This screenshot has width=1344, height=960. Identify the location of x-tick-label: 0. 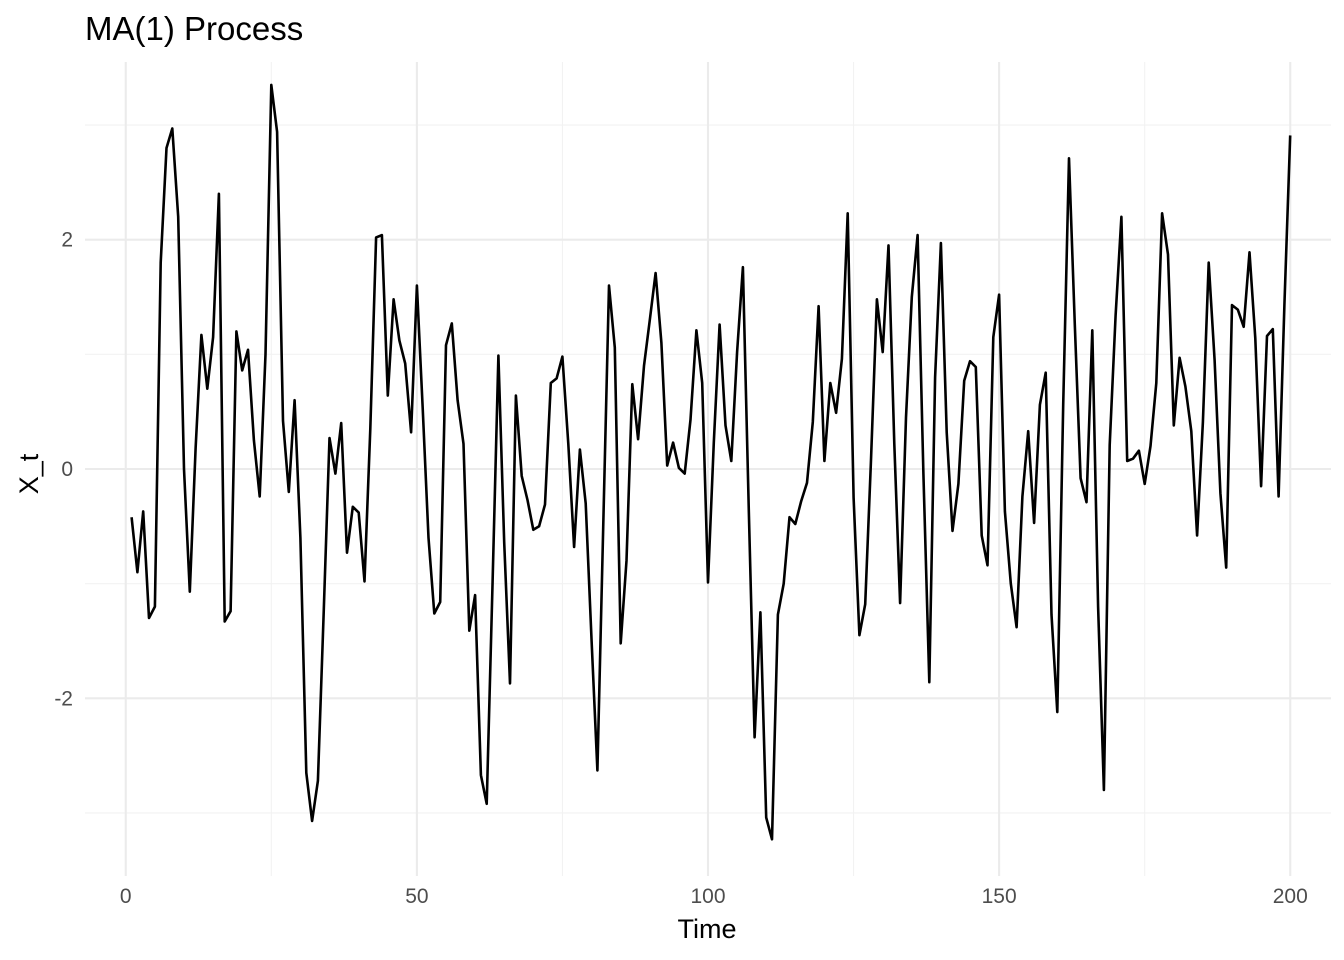
(126, 896).